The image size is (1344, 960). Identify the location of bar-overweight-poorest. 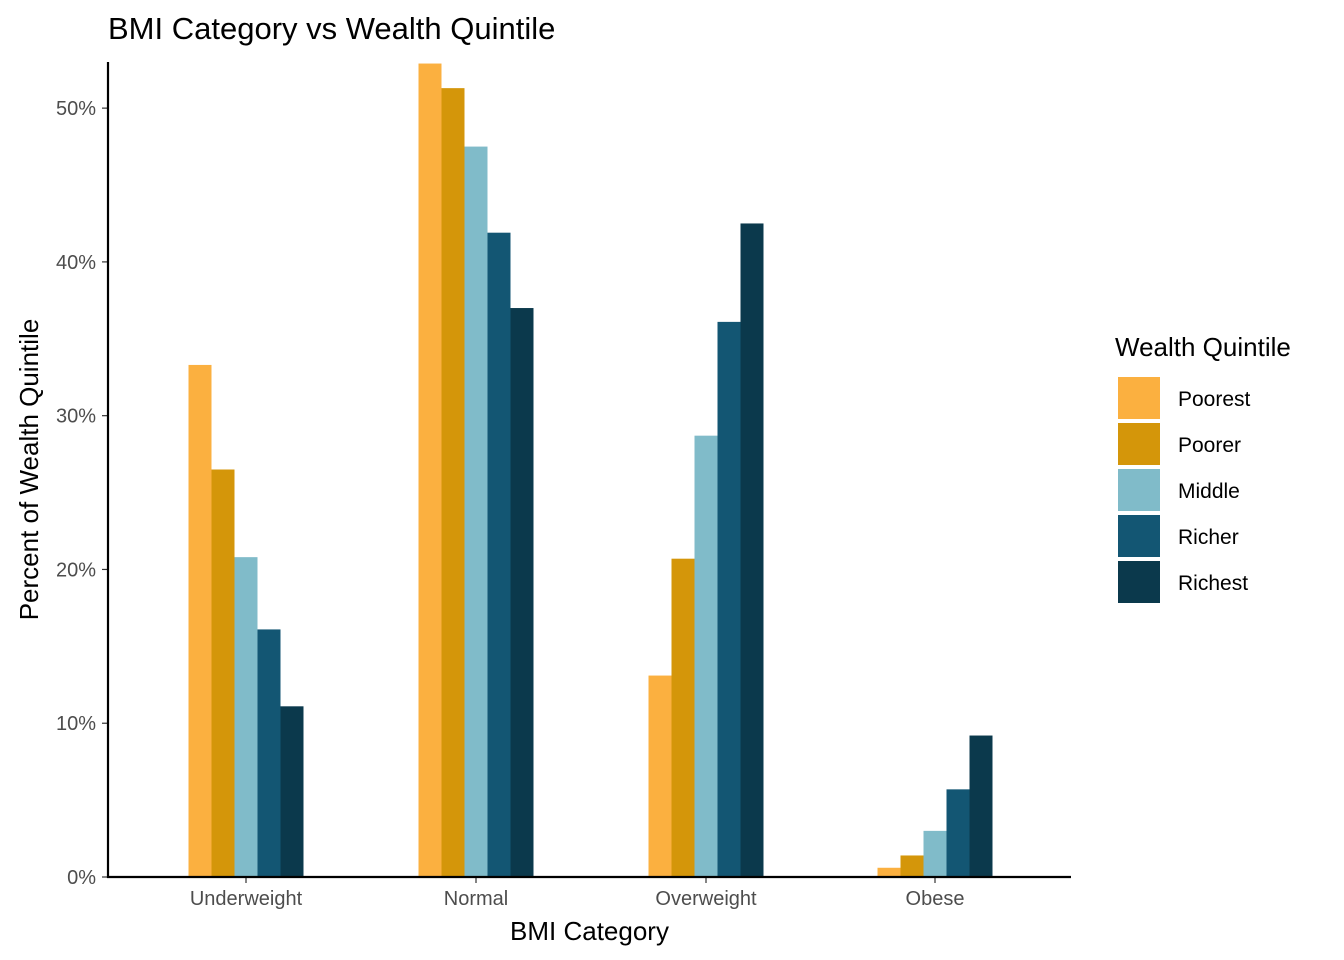
(660, 776).